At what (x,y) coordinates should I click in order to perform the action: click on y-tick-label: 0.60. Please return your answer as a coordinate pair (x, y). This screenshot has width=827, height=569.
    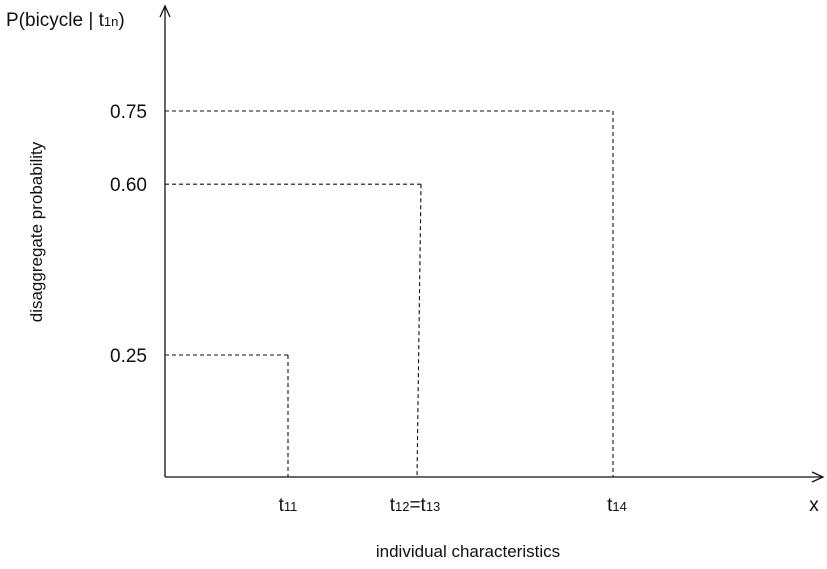
    Looking at the image, I should click on (128, 185).